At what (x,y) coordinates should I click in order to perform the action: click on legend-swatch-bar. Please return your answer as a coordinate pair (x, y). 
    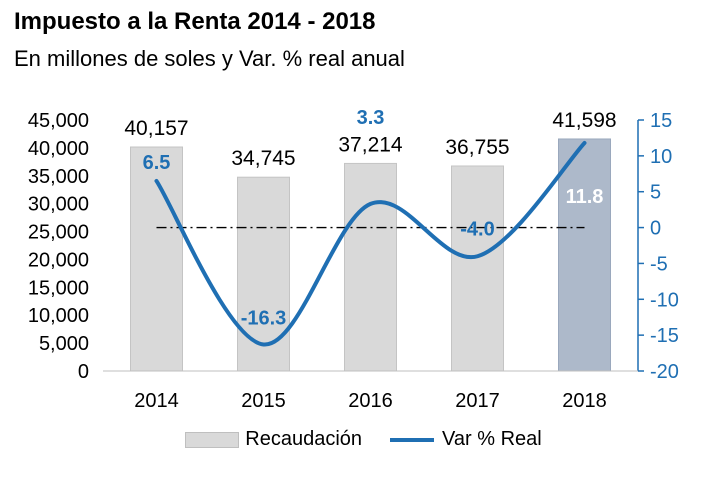
    Looking at the image, I should click on (212, 439).